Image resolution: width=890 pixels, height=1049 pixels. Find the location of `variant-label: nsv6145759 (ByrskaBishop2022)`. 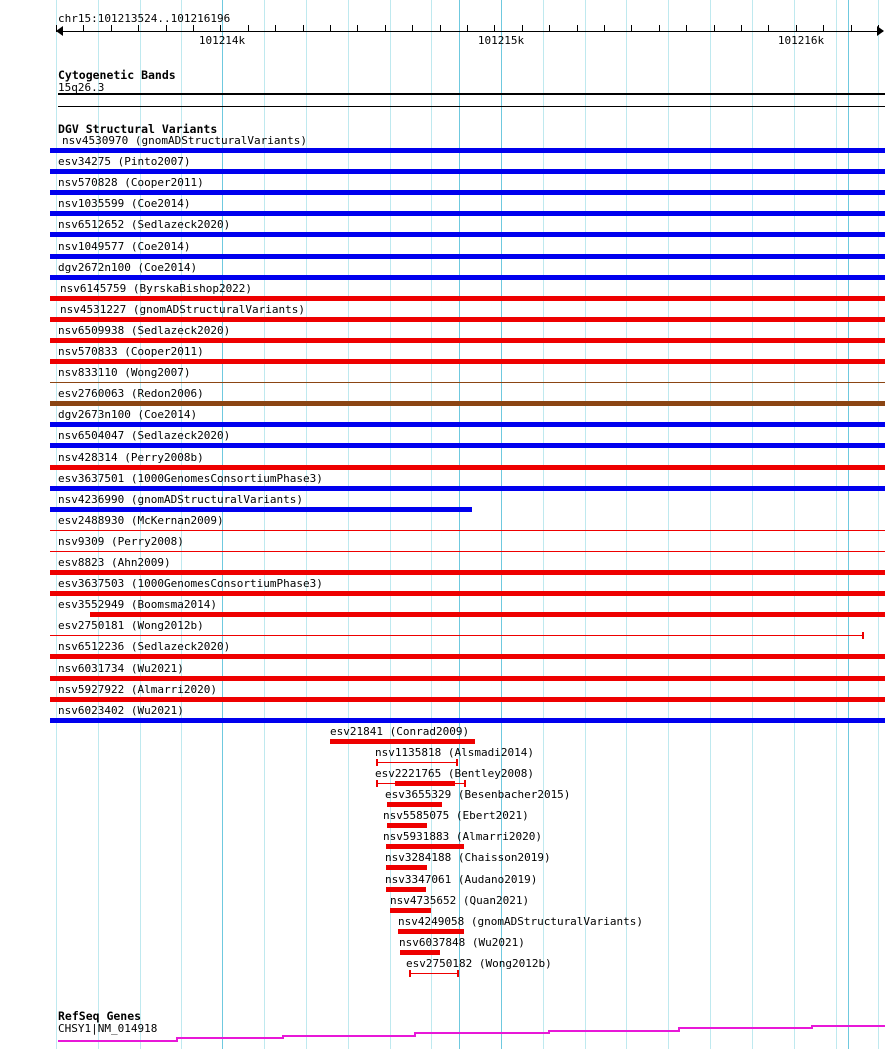

variant-label: nsv6145759 (ByrskaBishop2022) is located at coordinates (156, 288).